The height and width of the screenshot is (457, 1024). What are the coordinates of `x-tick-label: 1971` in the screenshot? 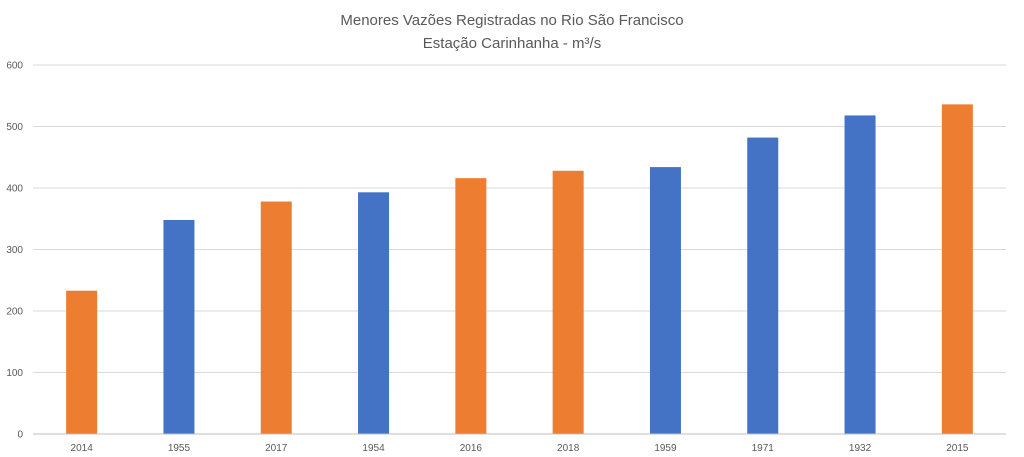 It's located at (763, 448).